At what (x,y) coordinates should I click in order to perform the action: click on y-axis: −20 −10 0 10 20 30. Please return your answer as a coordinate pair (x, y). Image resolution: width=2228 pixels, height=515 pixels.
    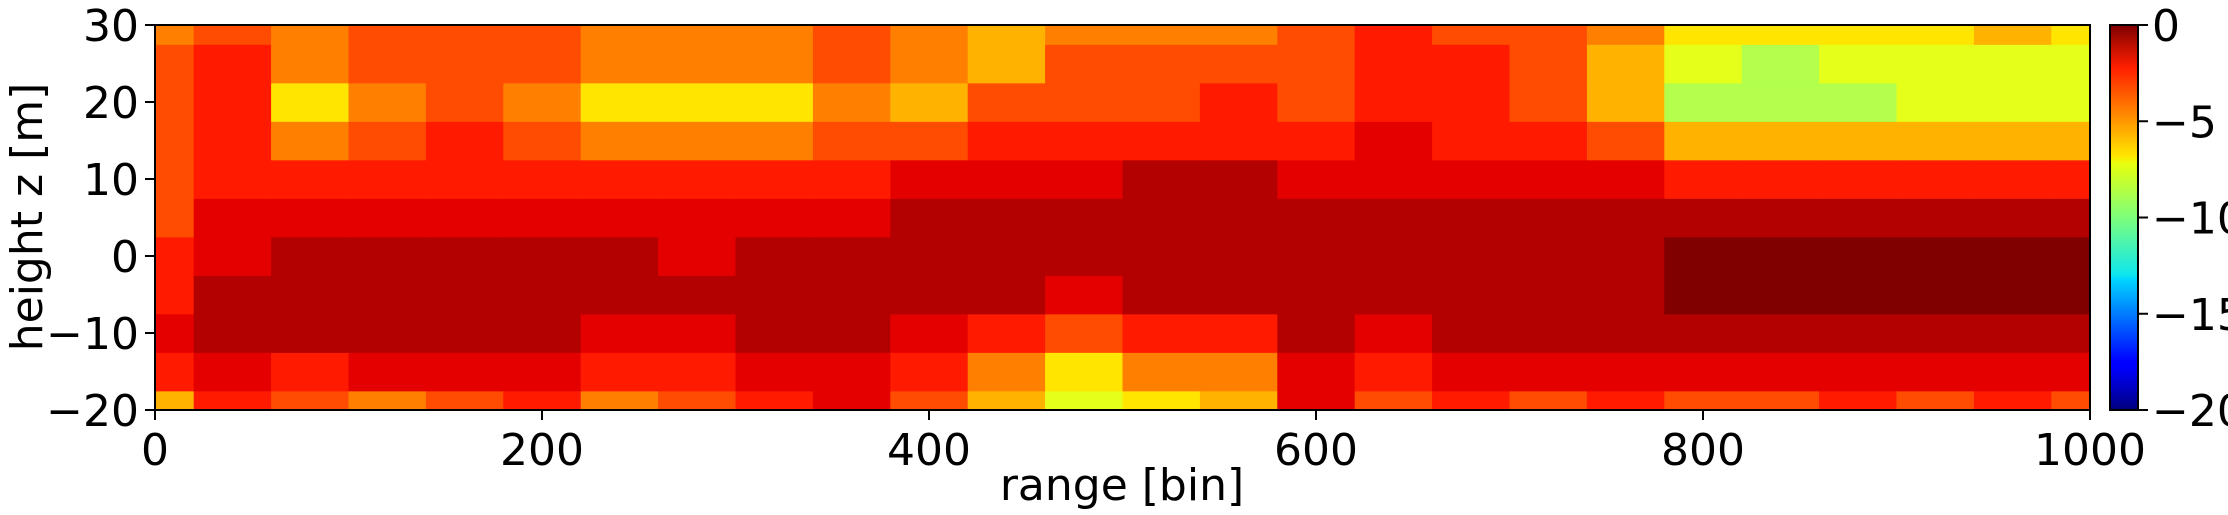
    Looking at the image, I should click on (100, 219).